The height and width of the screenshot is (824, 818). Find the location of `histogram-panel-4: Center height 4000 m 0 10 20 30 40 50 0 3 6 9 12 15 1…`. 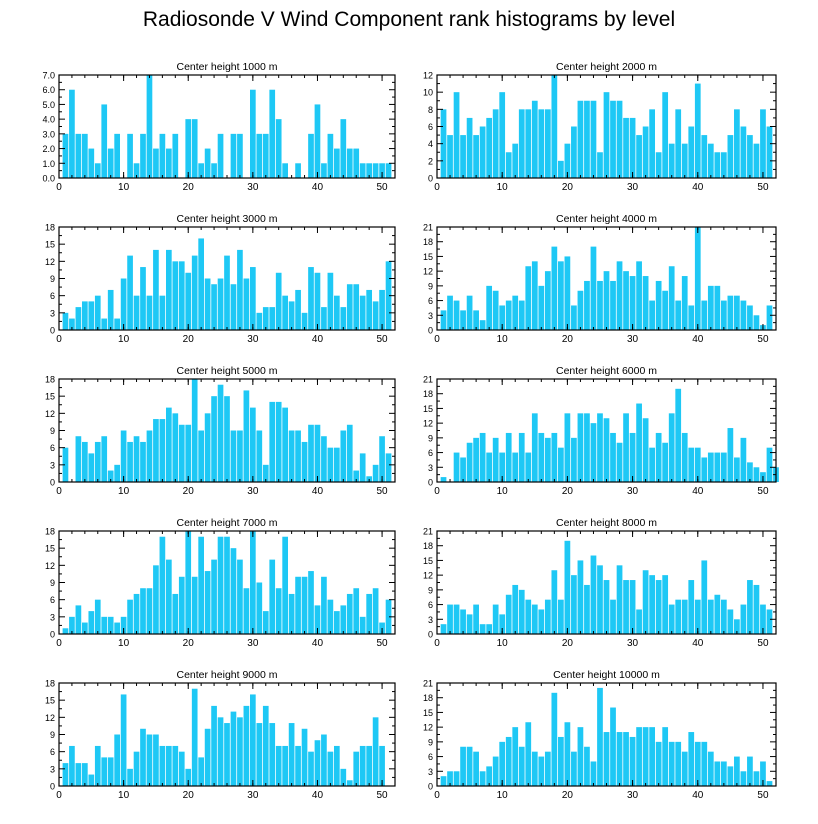

histogram-panel-4: Center height 4000 m 0 10 20 30 40 50 0 3 6 9 12 15 1… is located at coordinates (600, 279).